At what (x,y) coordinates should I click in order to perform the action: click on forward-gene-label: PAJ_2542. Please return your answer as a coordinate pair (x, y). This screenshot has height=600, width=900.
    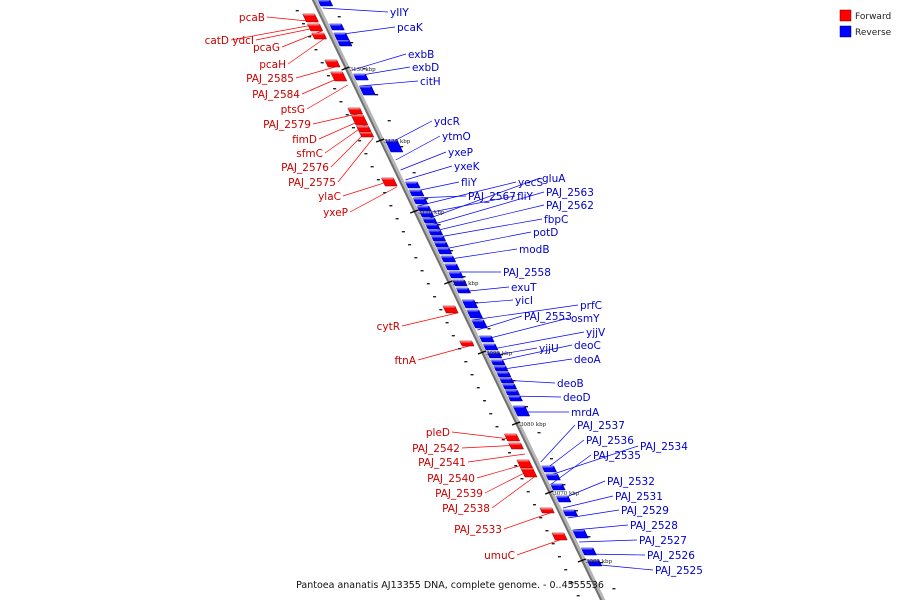
    Looking at the image, I should click on (436, 449).